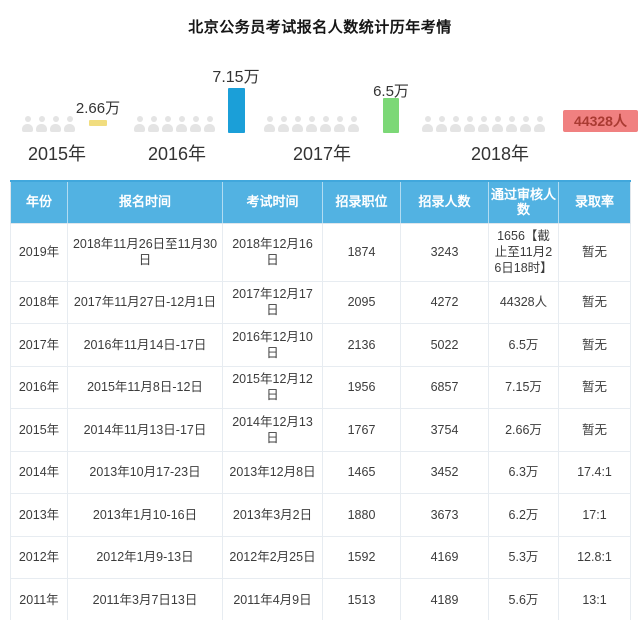 The image size is (640, 620). I want to click on year-label: 2015年, so click(57, 154).